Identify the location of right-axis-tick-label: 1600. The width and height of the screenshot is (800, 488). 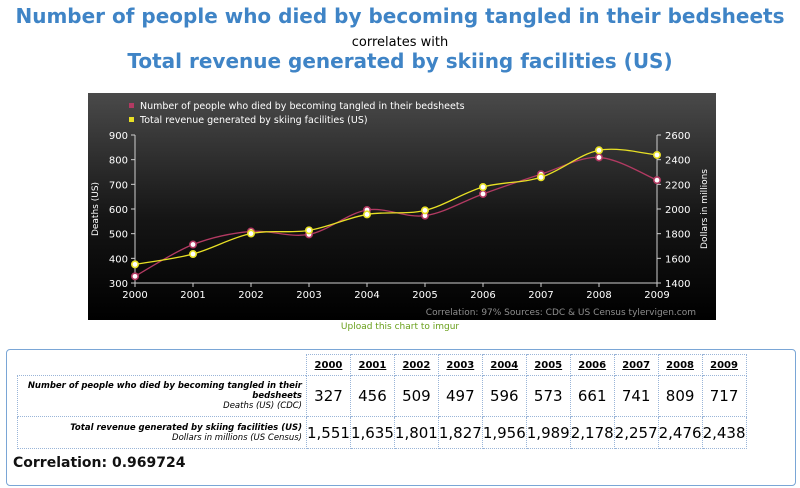
(677, 259).